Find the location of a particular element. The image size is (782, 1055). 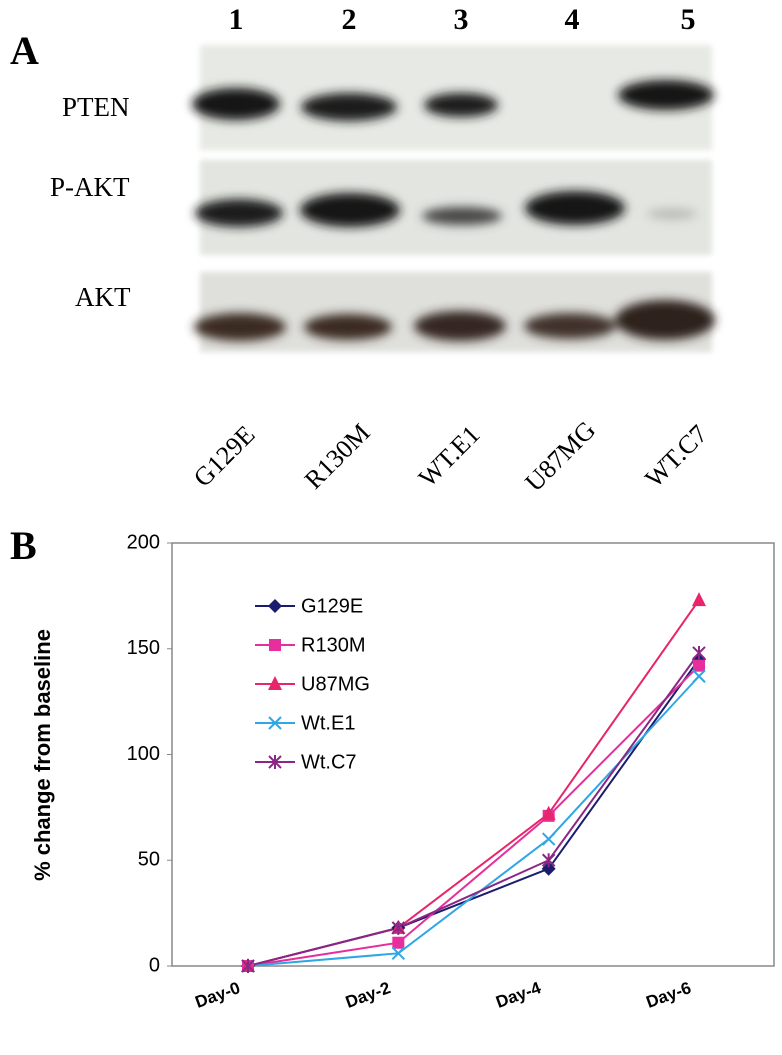

legend-label: R130M is located at coordinates (333, 645).